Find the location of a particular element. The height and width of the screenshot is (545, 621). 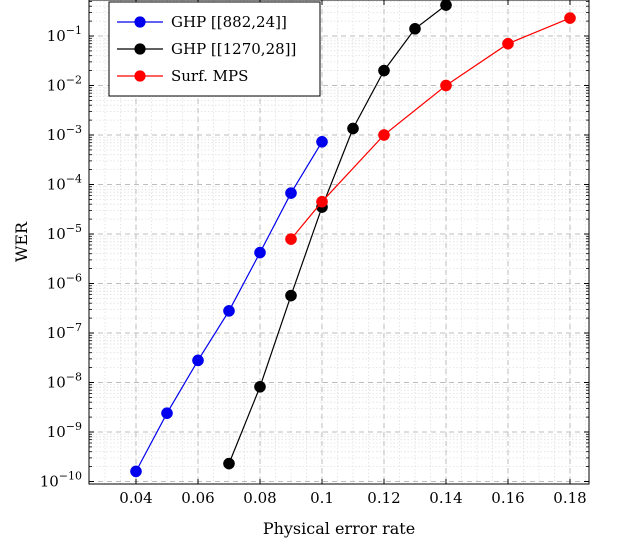

y-tick-label: 10⁻⁹ is located at coordinates (64, 430).